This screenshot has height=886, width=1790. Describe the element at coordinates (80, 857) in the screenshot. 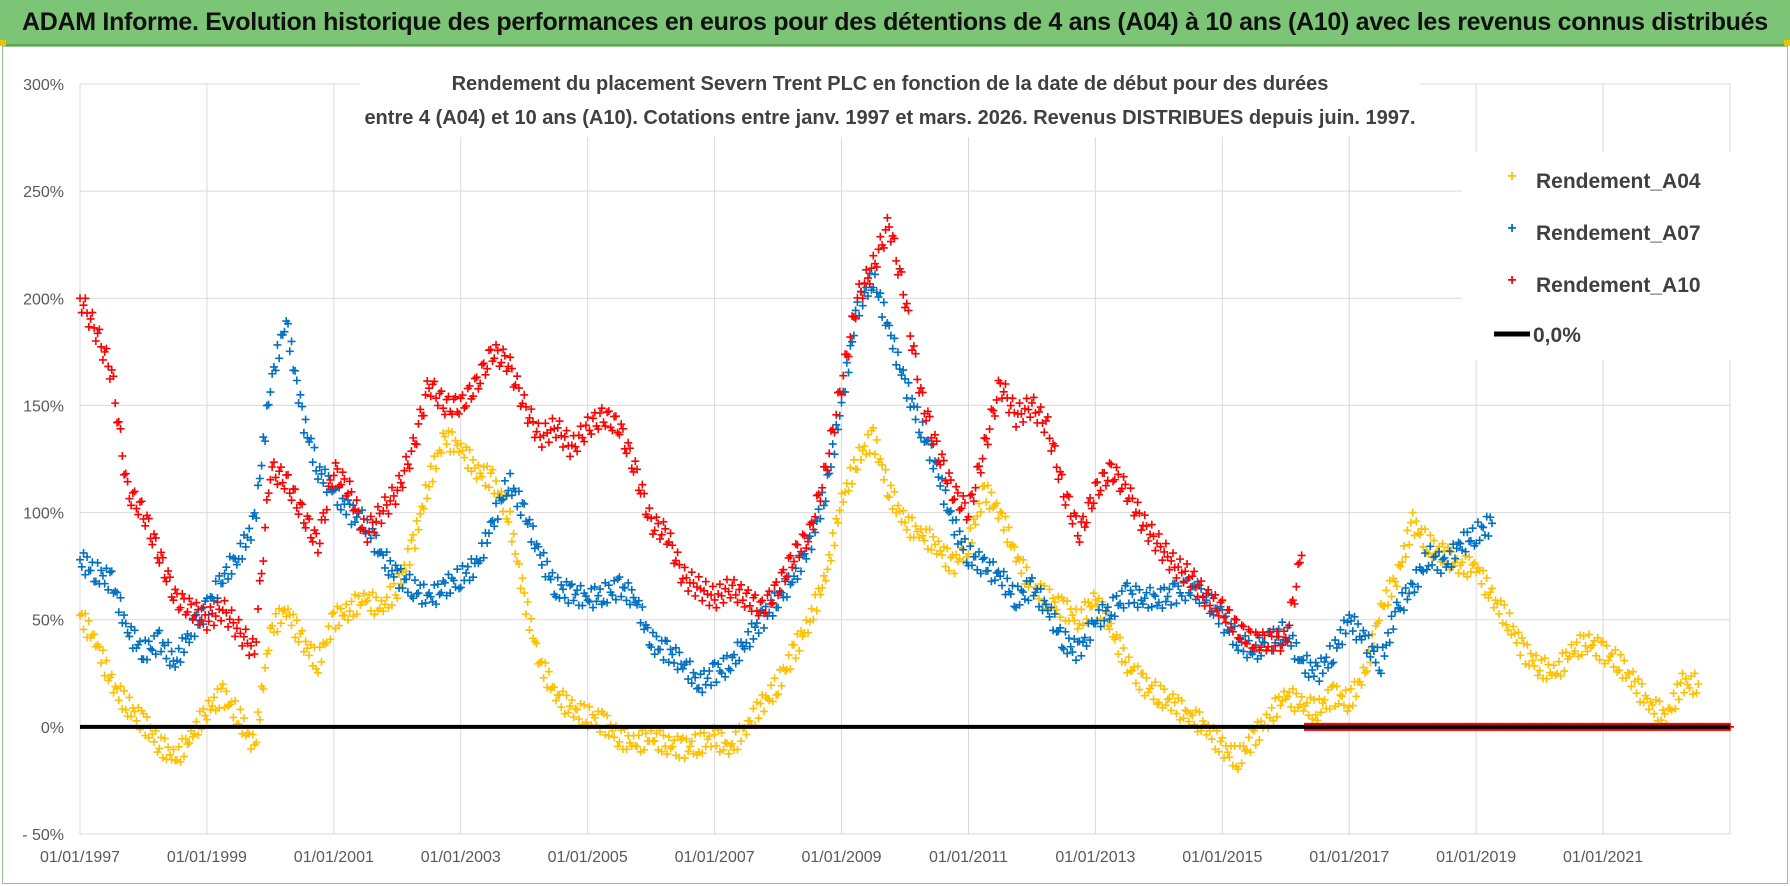

I see `x-tick-label: 01/01/1997` at that location.